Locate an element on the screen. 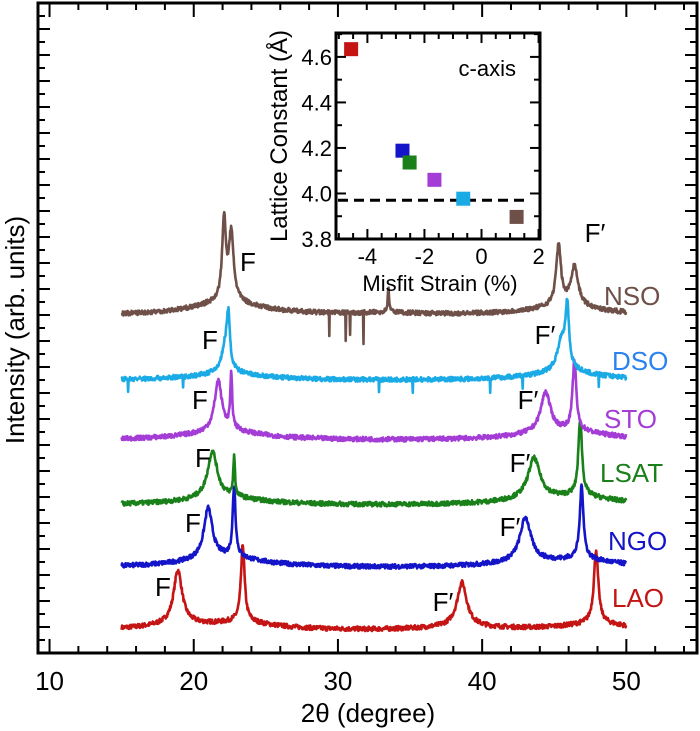 The height and width of the screenshot is (731, 700). curve-lsat is located at coordinates (374, 463).